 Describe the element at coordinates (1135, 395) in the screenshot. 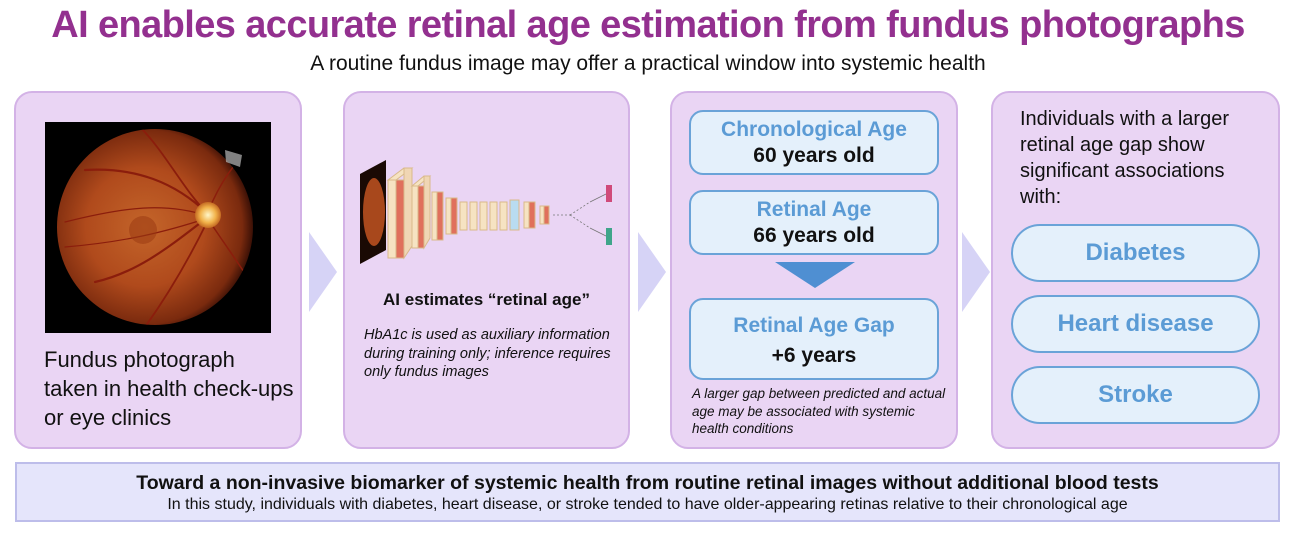

I see `condition-stroke: Stroke` at that location.